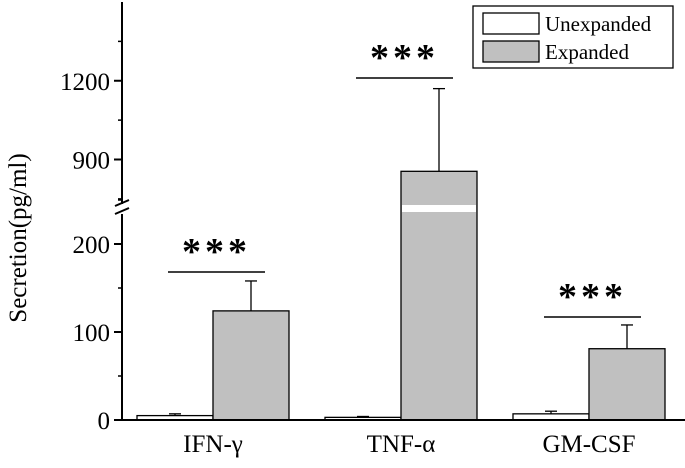  I want to click on y-tick-label-0: 0, so click(104, 421).